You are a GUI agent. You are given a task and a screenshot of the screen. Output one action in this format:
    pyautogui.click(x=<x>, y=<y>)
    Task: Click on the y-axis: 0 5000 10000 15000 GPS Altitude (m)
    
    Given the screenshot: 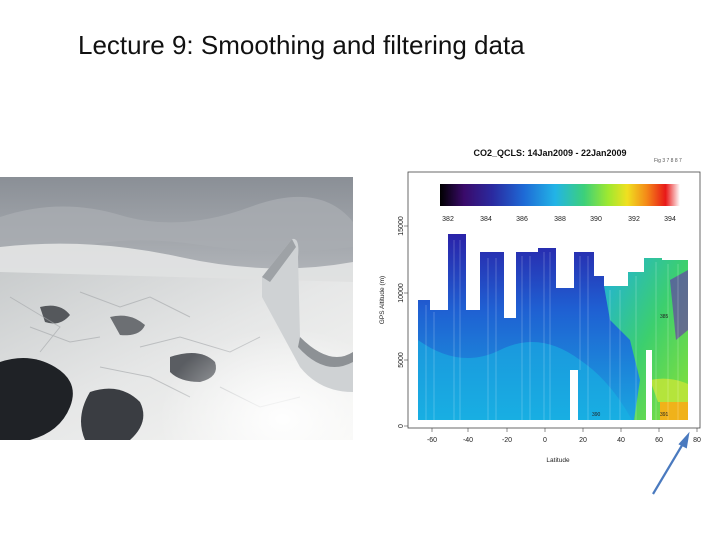 What is the action you would take?
    pyautogui.click(x=393, y=322)
    